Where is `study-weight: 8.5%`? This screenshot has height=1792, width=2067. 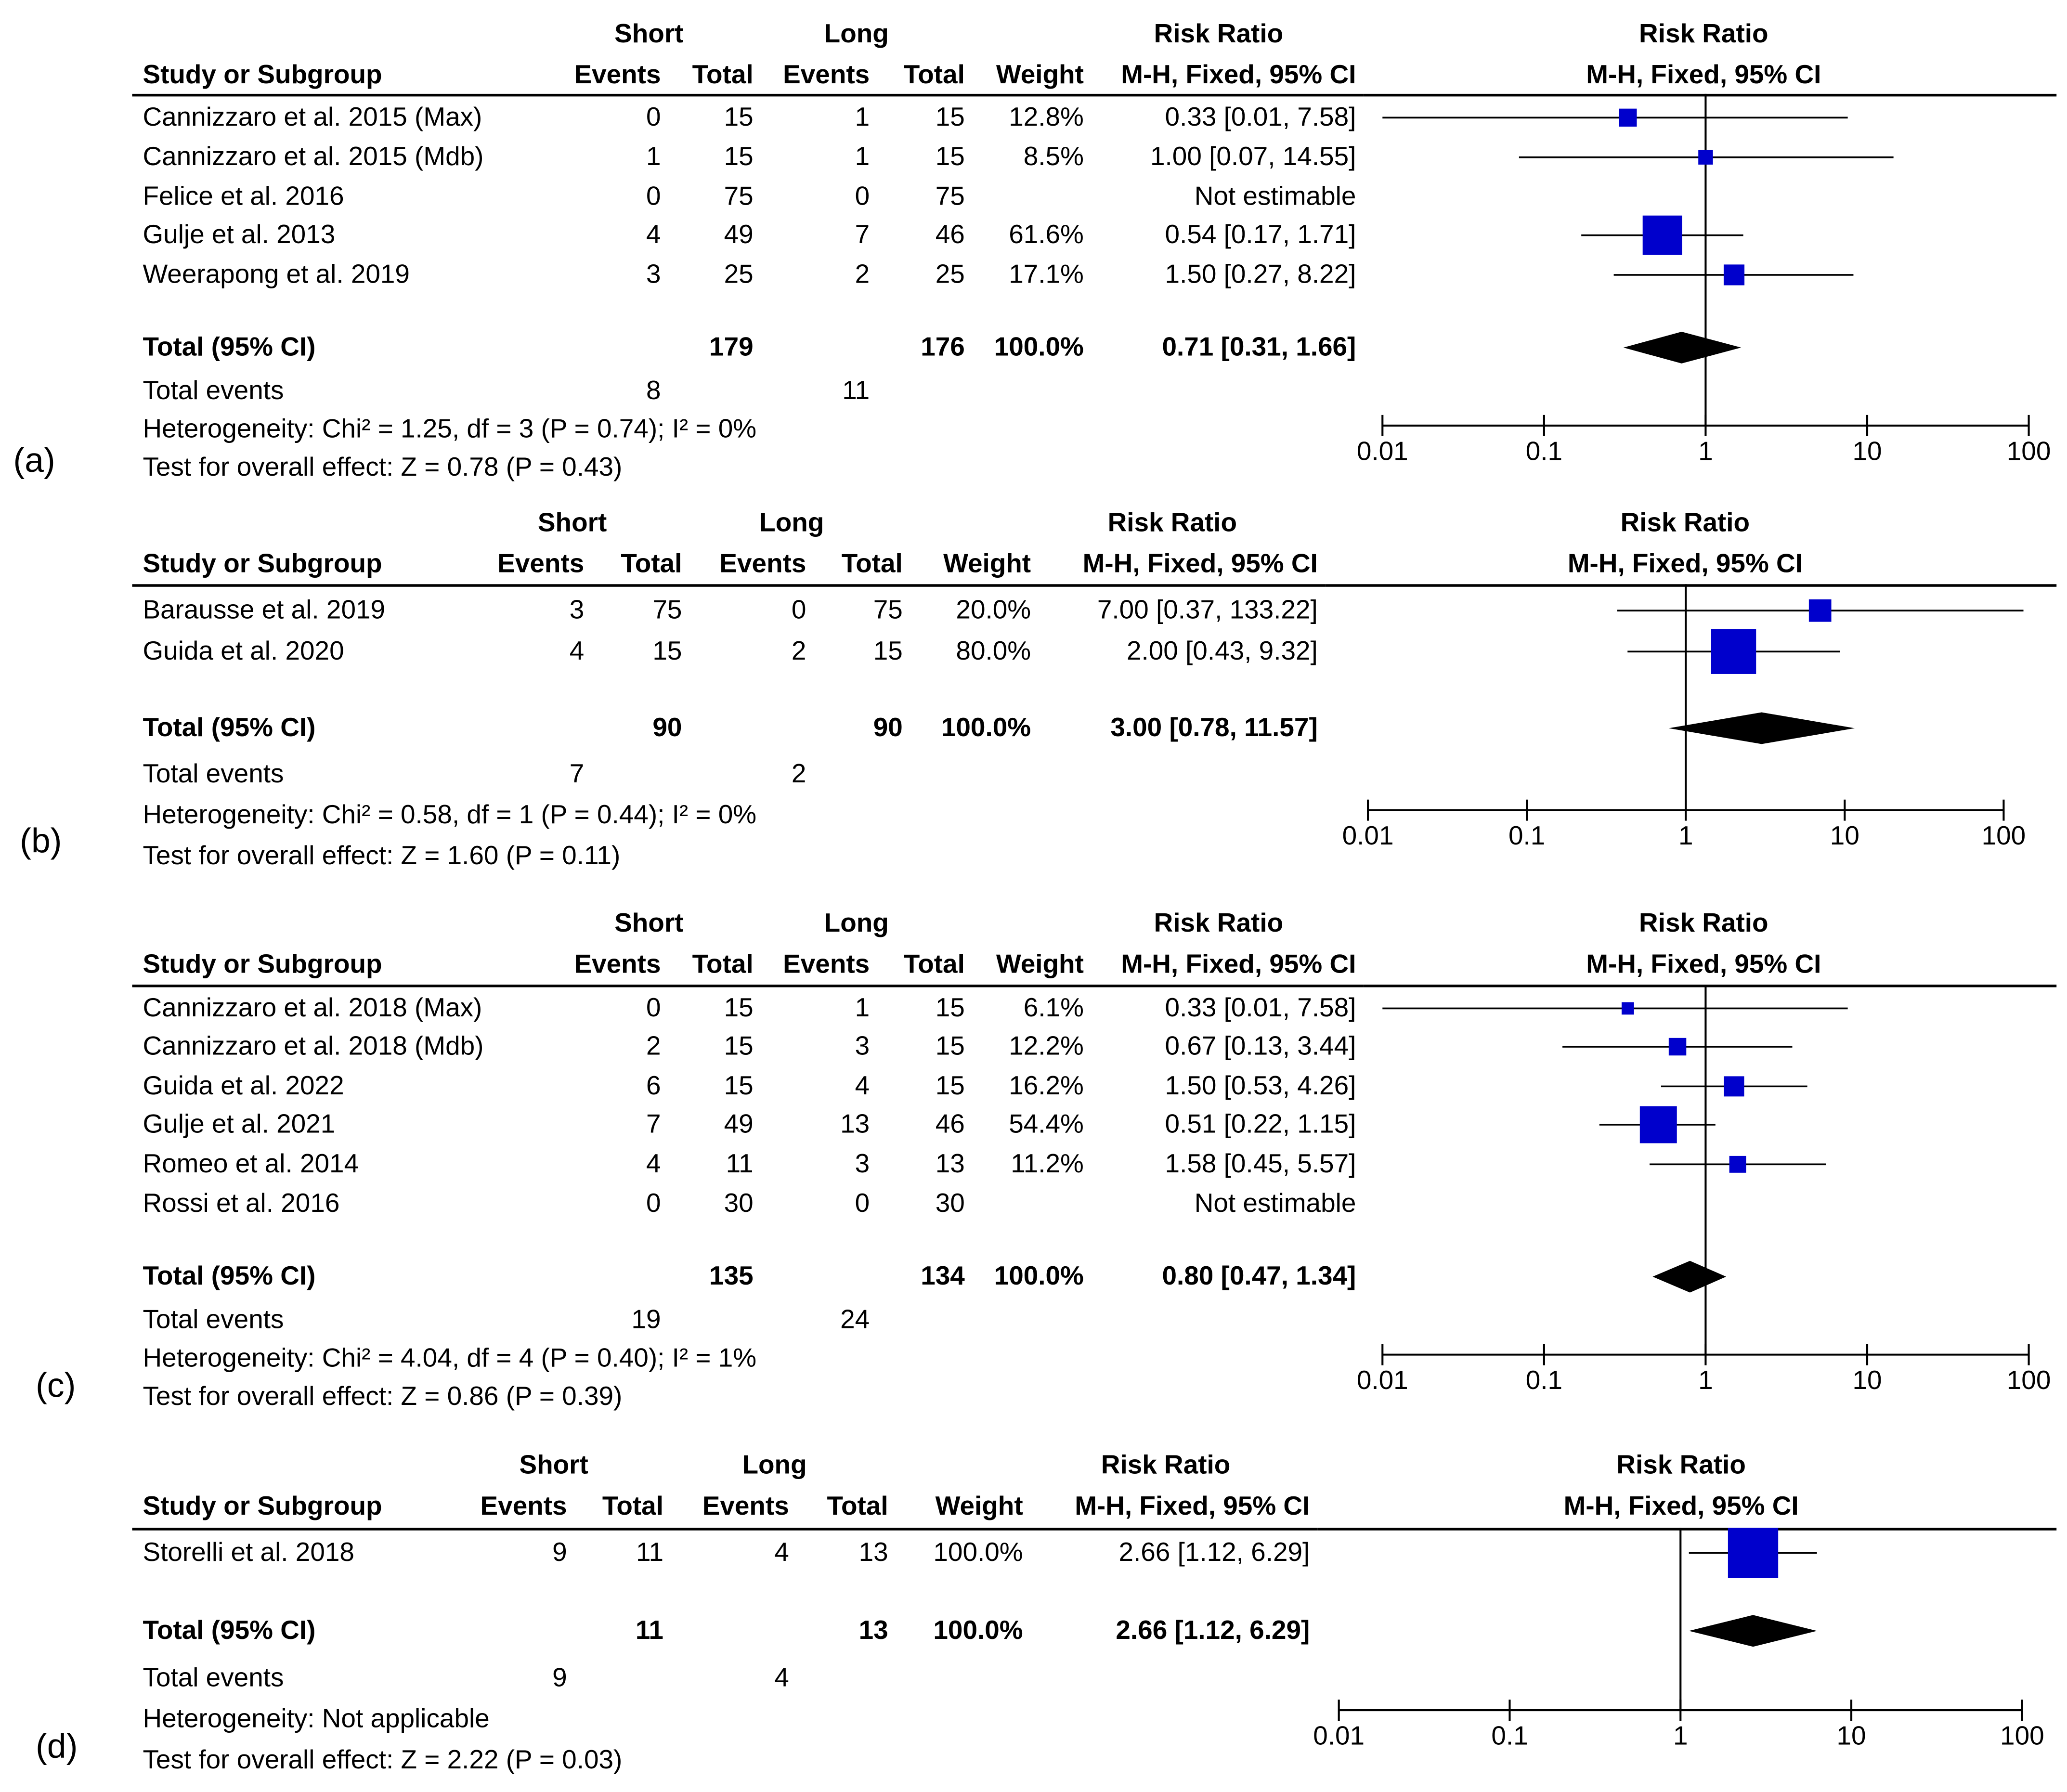
study-weight: 8.5% is located at coordinates (1053, 157).